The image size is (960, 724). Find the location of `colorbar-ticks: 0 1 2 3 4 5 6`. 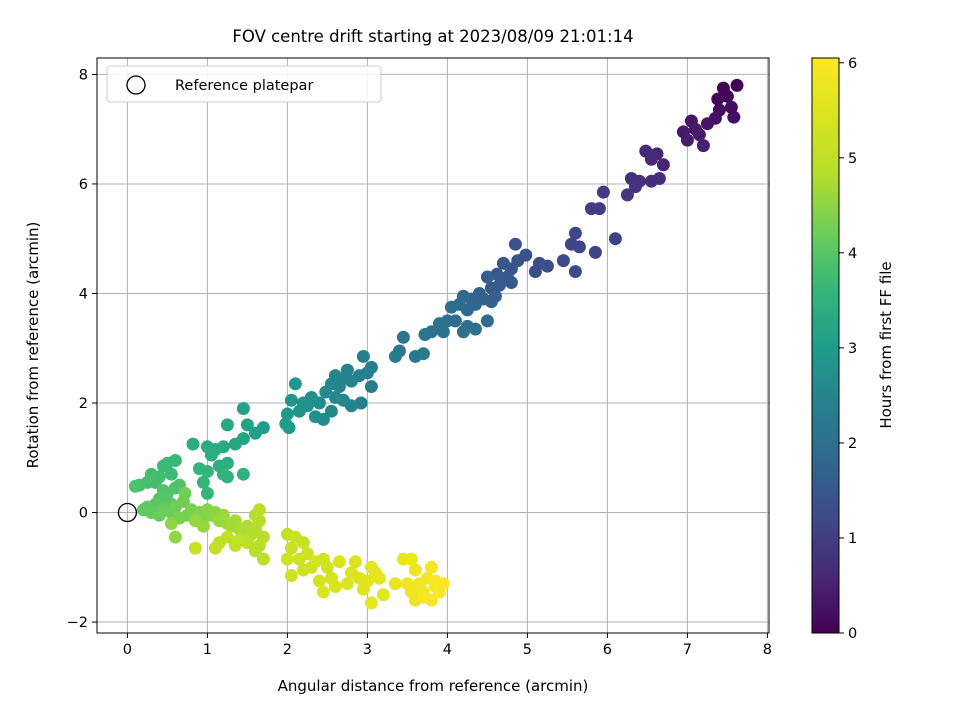

colorbar-ticks: 0 1 2 3 4 5 6 is located at coordinates (848, 349).